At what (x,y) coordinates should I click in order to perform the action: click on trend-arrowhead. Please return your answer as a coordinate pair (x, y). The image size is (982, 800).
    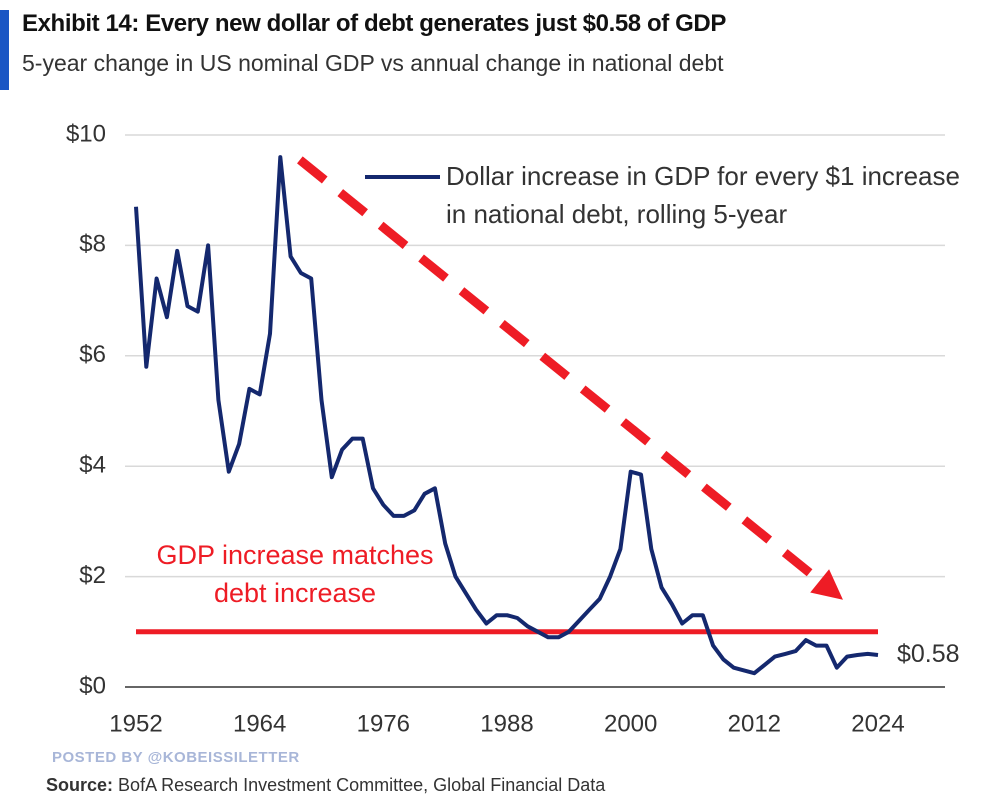
    Looking at the image, I should click on (826, 584).